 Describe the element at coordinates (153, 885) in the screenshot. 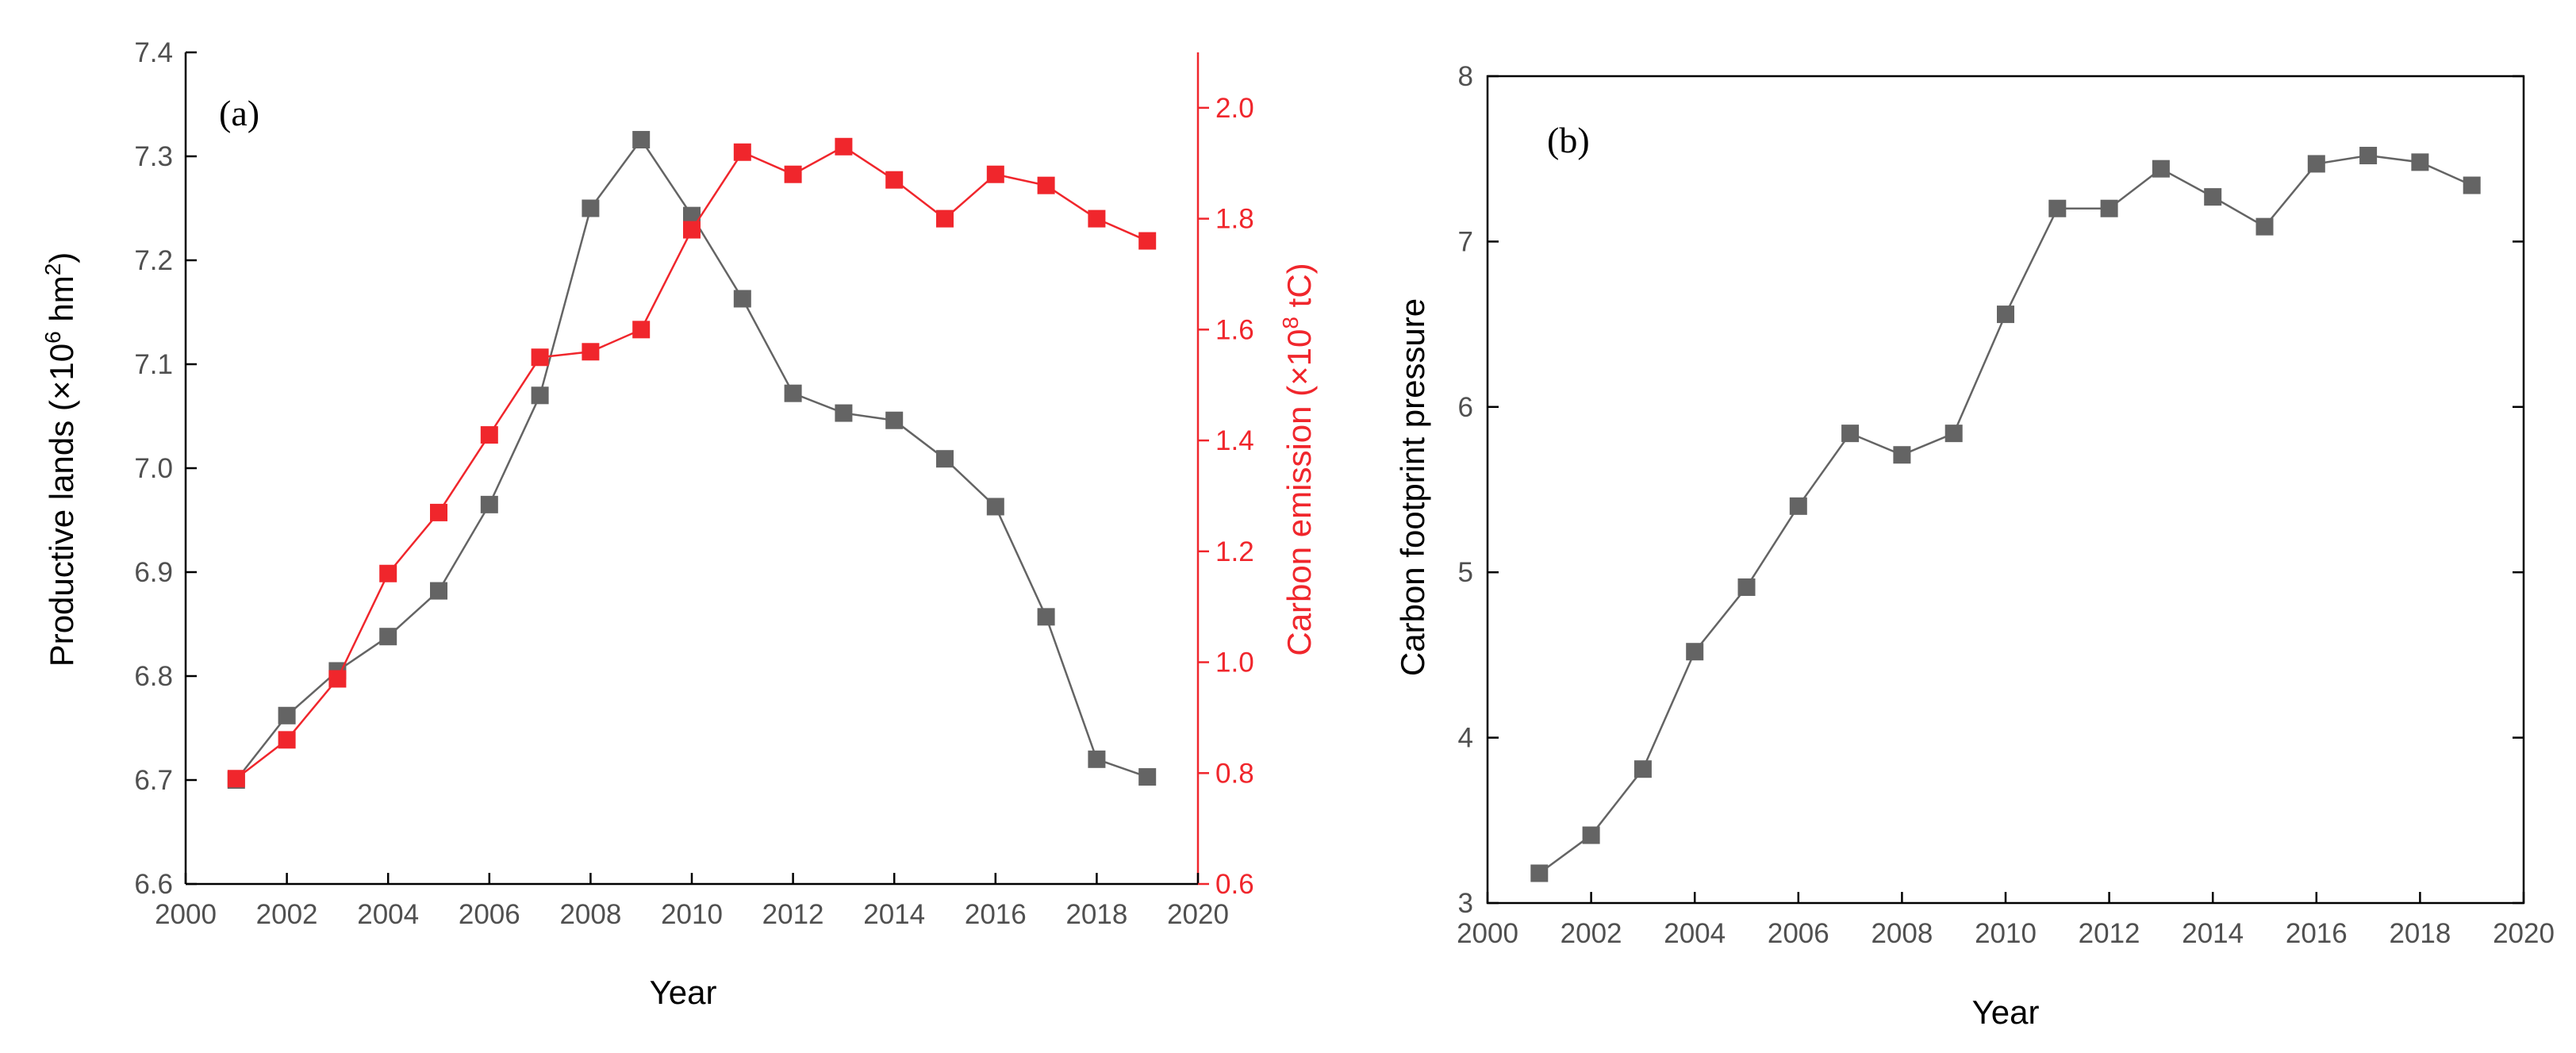

I see `panel-a-left-y-tick-label: 6.6` at that location.